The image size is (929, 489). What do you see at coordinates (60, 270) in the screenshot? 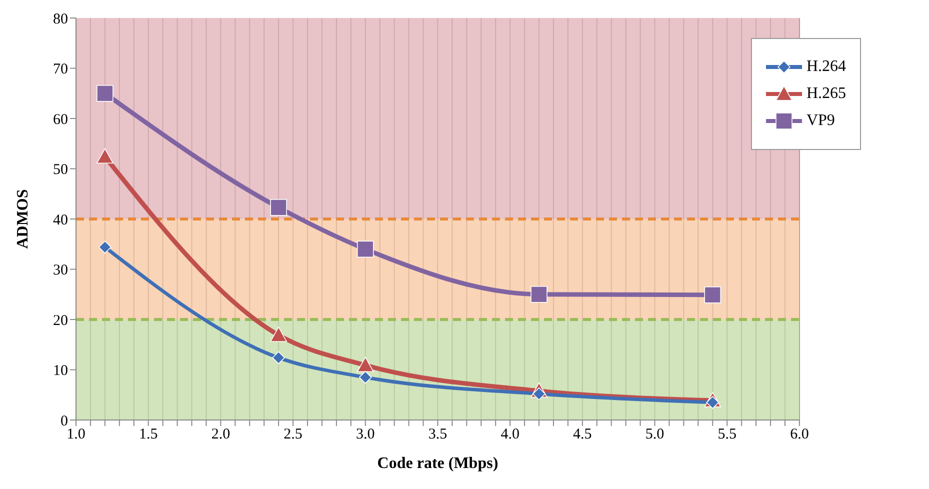
I see `y-tick-label: 30` at bounding box center [60, 270].